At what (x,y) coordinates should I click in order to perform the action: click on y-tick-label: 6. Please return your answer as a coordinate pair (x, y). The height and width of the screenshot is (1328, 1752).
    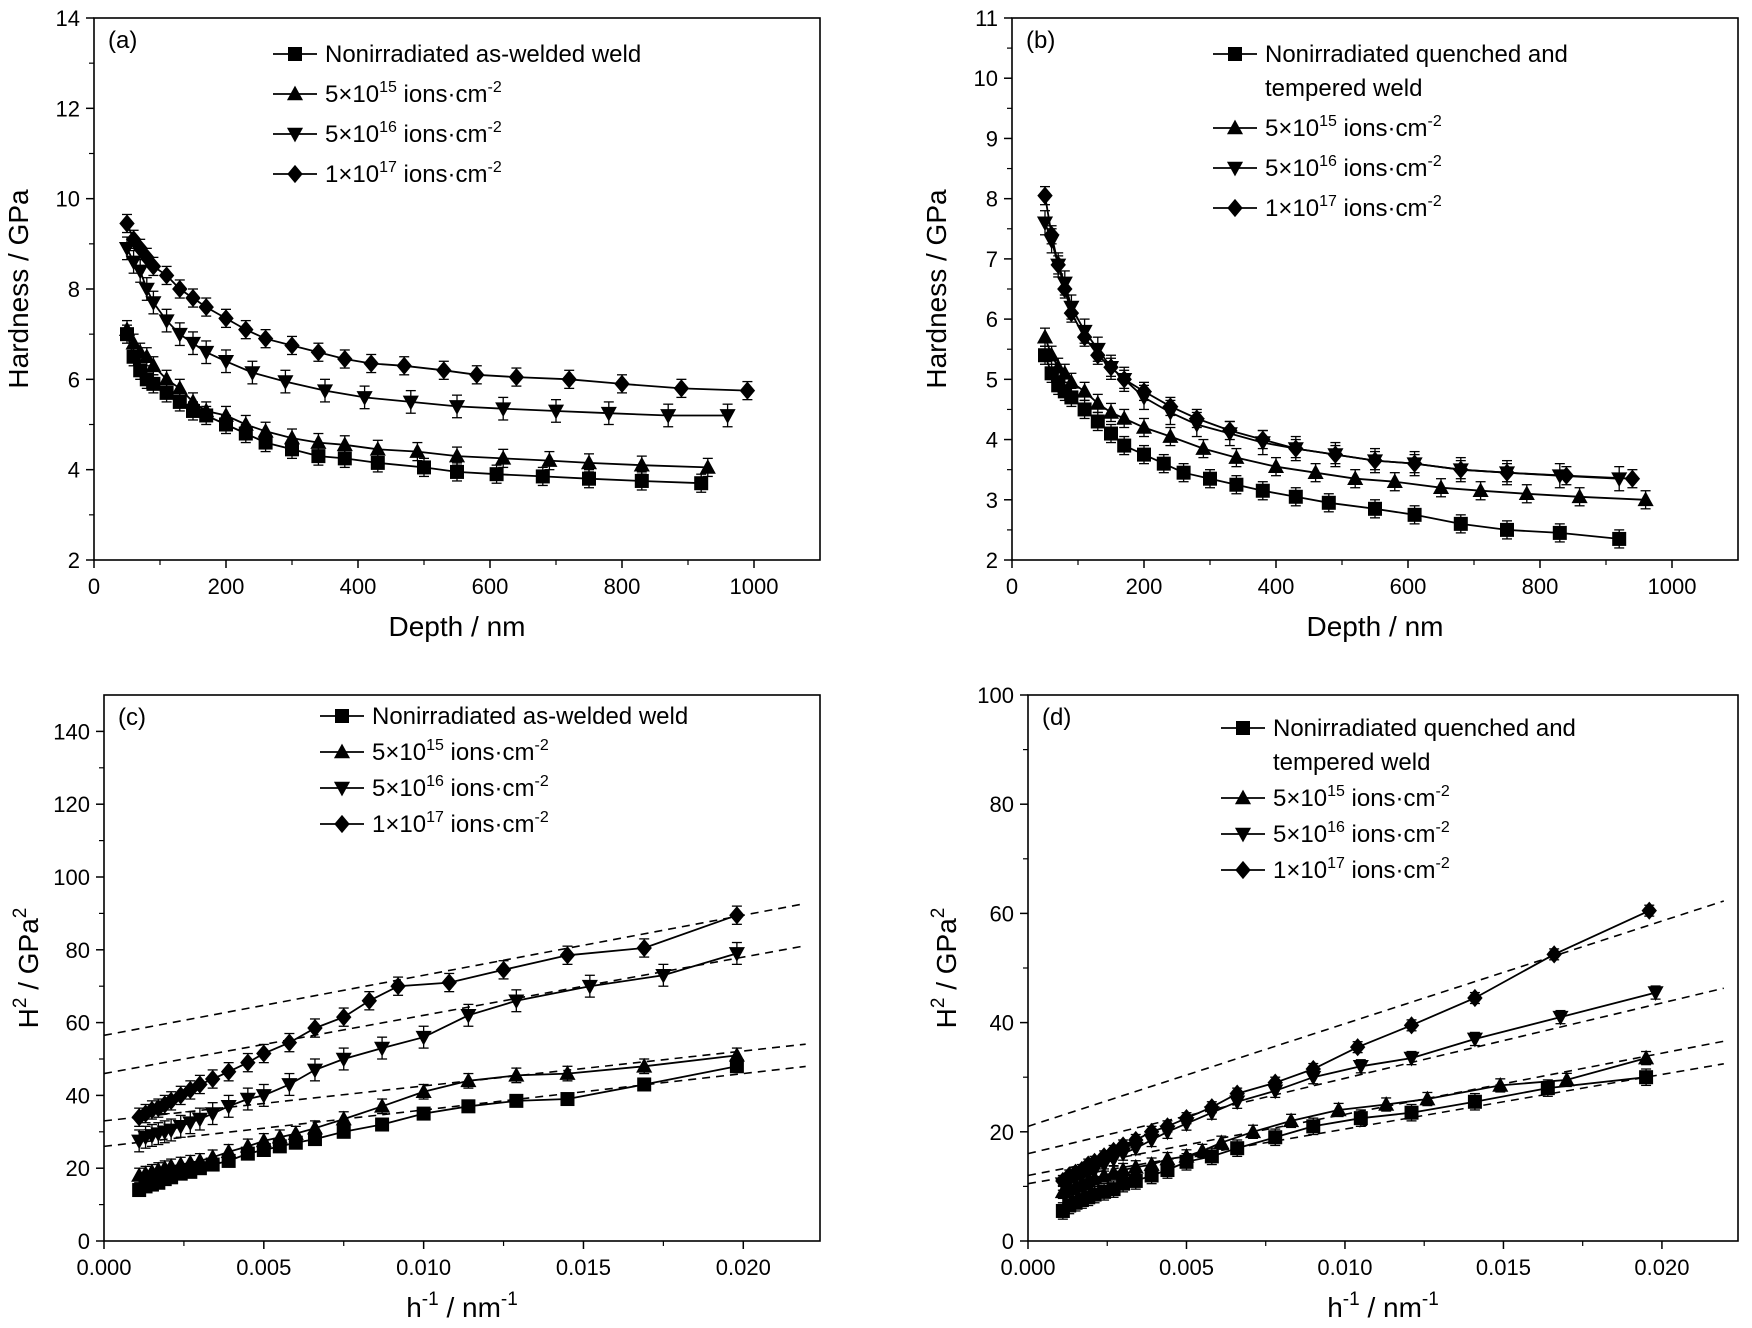
    Looking at the image, I should click on (992, 319).